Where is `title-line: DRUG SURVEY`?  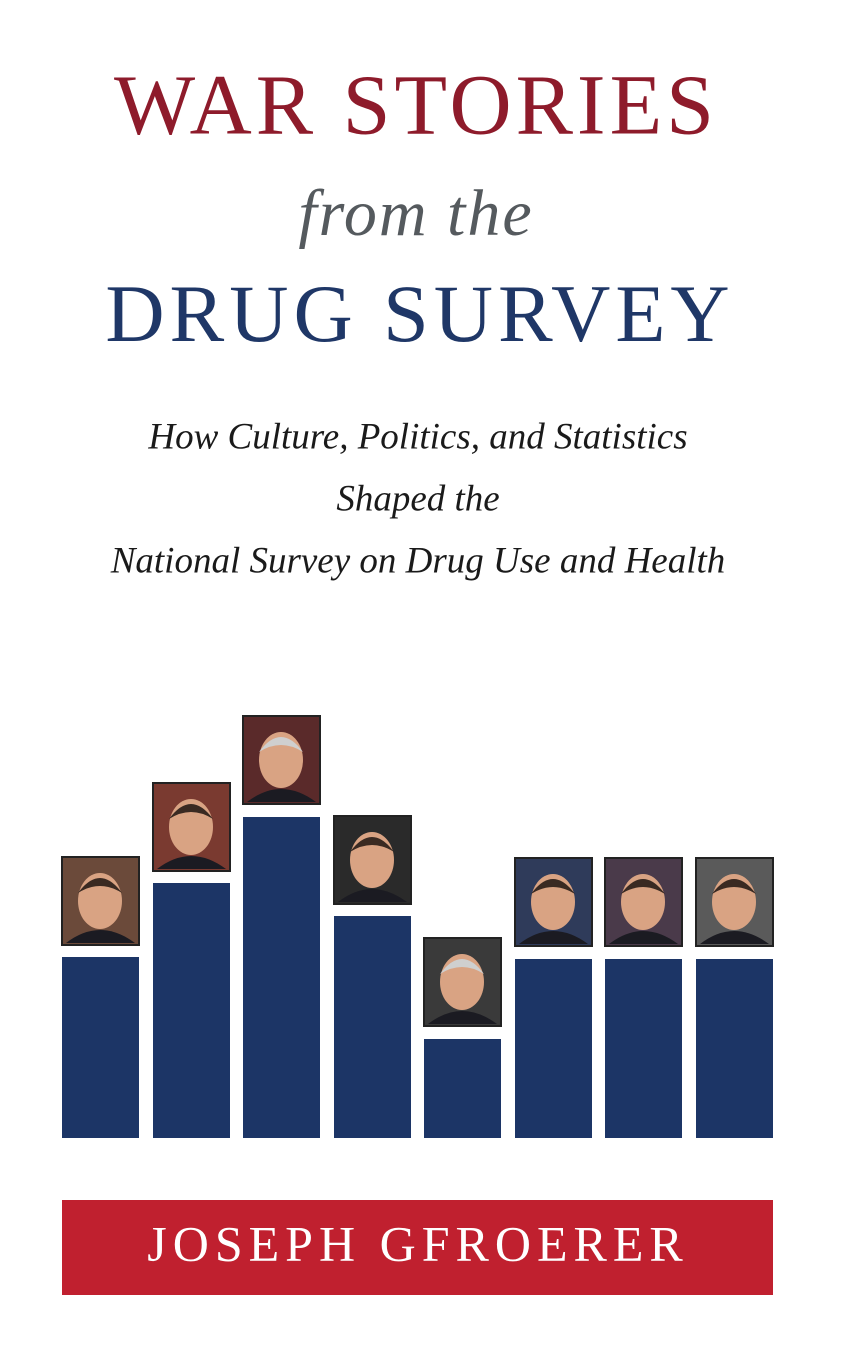 title-line: DRUG SURVEY is located at coordinates (419, 313).